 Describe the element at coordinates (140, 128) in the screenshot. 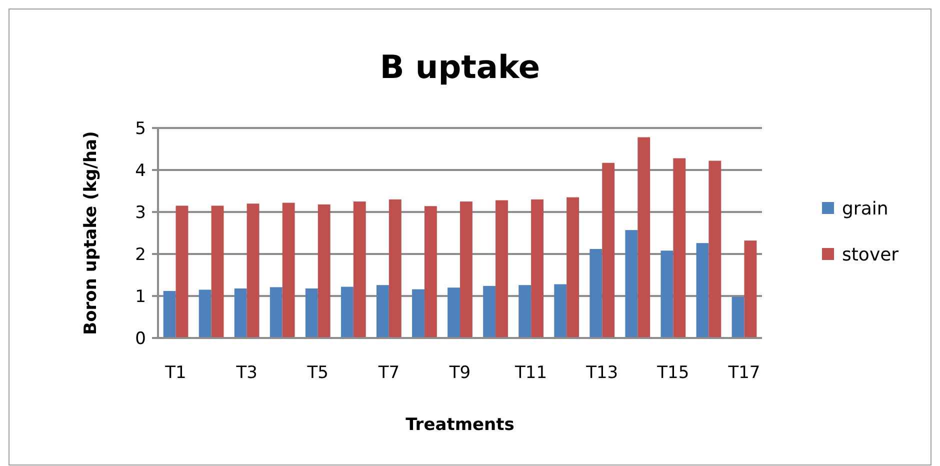

I see `y-tick-label: 5` at that location.